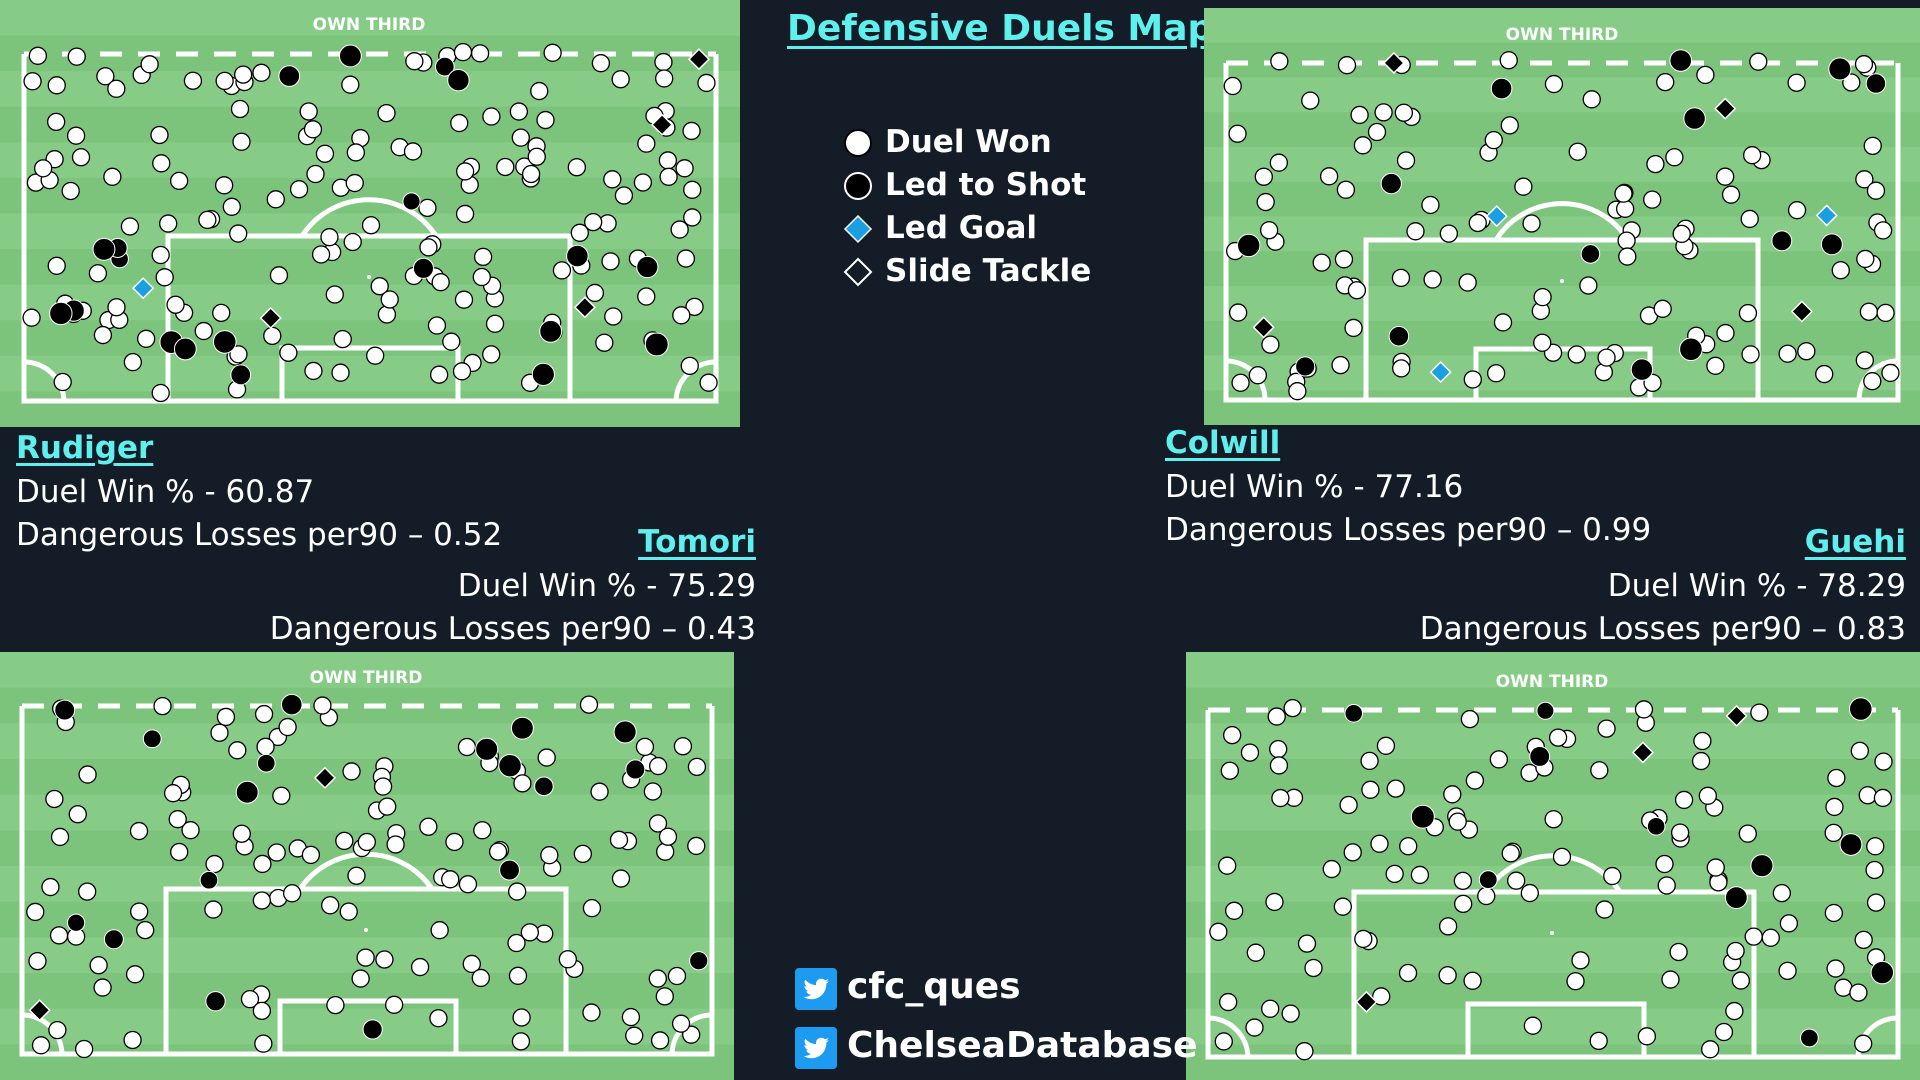  What do you see at coordinates (1756, 586) in the screenshot?
I see `duel-win-guehi: Duel Win % - 78.29` at bounding box center [1756, 586].